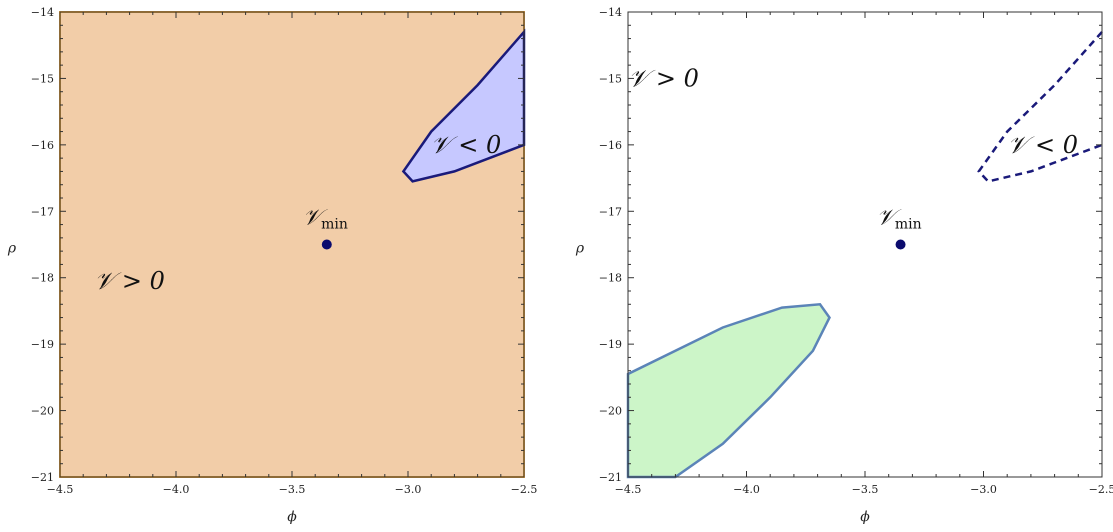  I want to click on green-region, so click(728, 390).